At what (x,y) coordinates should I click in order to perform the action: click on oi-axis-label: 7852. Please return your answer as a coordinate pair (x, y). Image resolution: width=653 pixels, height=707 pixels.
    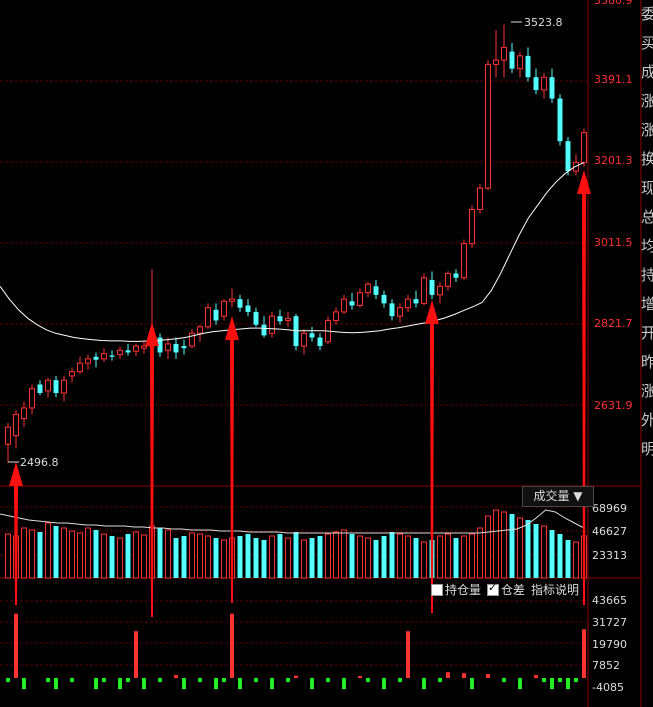
    Looking at the image, I should click on (606, 665).